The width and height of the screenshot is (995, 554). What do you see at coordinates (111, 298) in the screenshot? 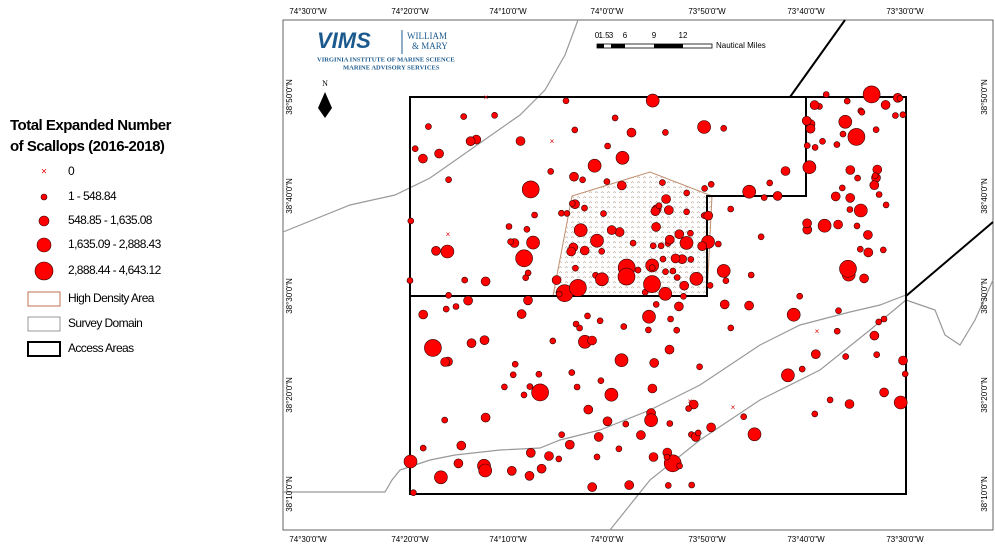
I see `legend-label: High Density Area` at bounding box center [111, 298].